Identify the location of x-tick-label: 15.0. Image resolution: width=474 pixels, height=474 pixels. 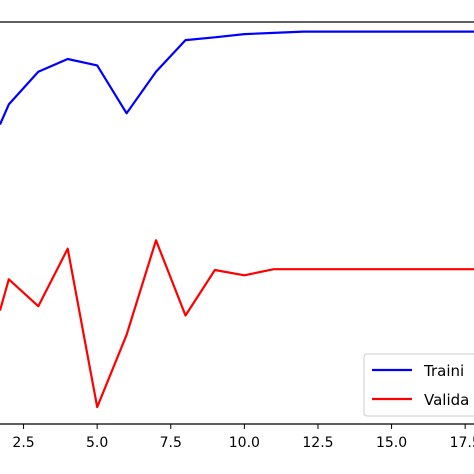
(391, 443).